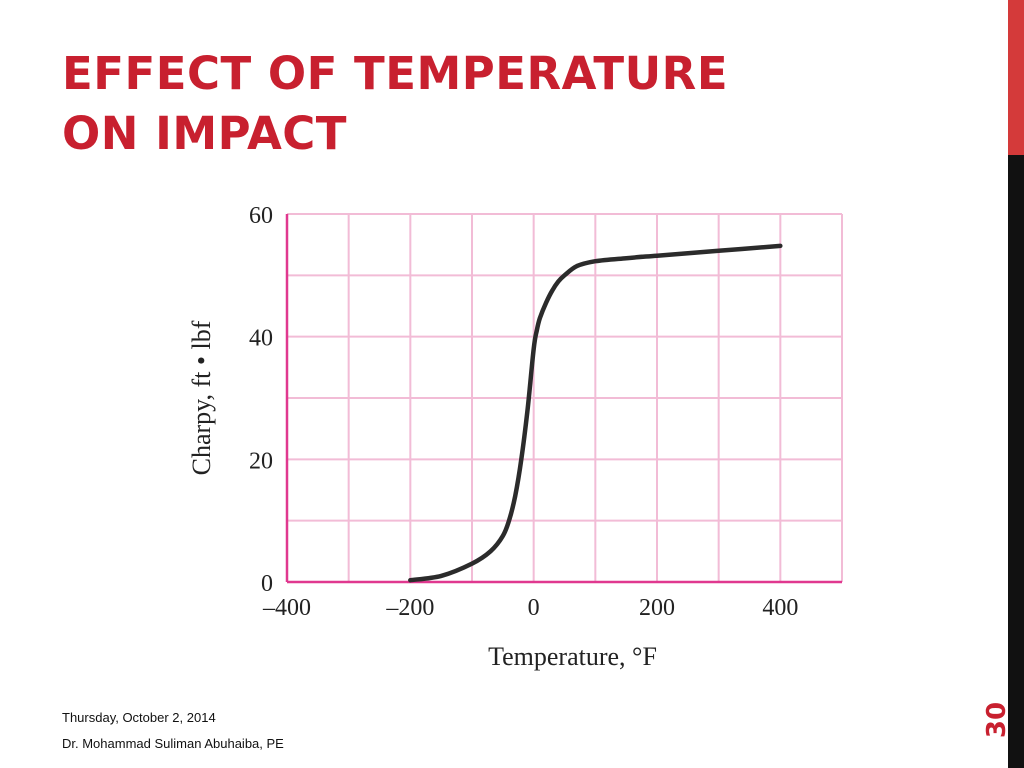  What do you see at coordinates (572, 656) in the screenshot?
I see `x-axis-label: Temperature, °F` at bounding box center [572, 656].